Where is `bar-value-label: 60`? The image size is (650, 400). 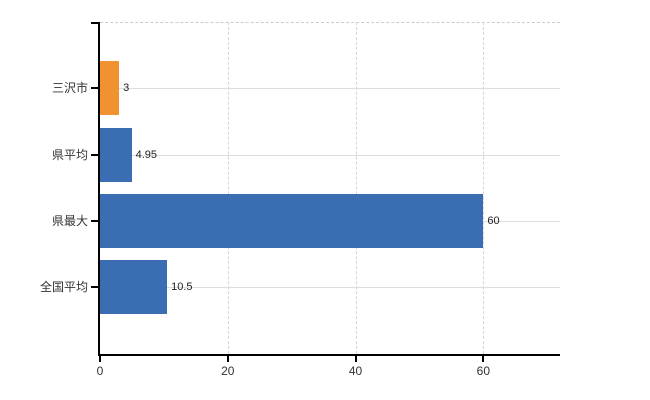 bar-value-label: 60 is located at coordinates (493, 221).